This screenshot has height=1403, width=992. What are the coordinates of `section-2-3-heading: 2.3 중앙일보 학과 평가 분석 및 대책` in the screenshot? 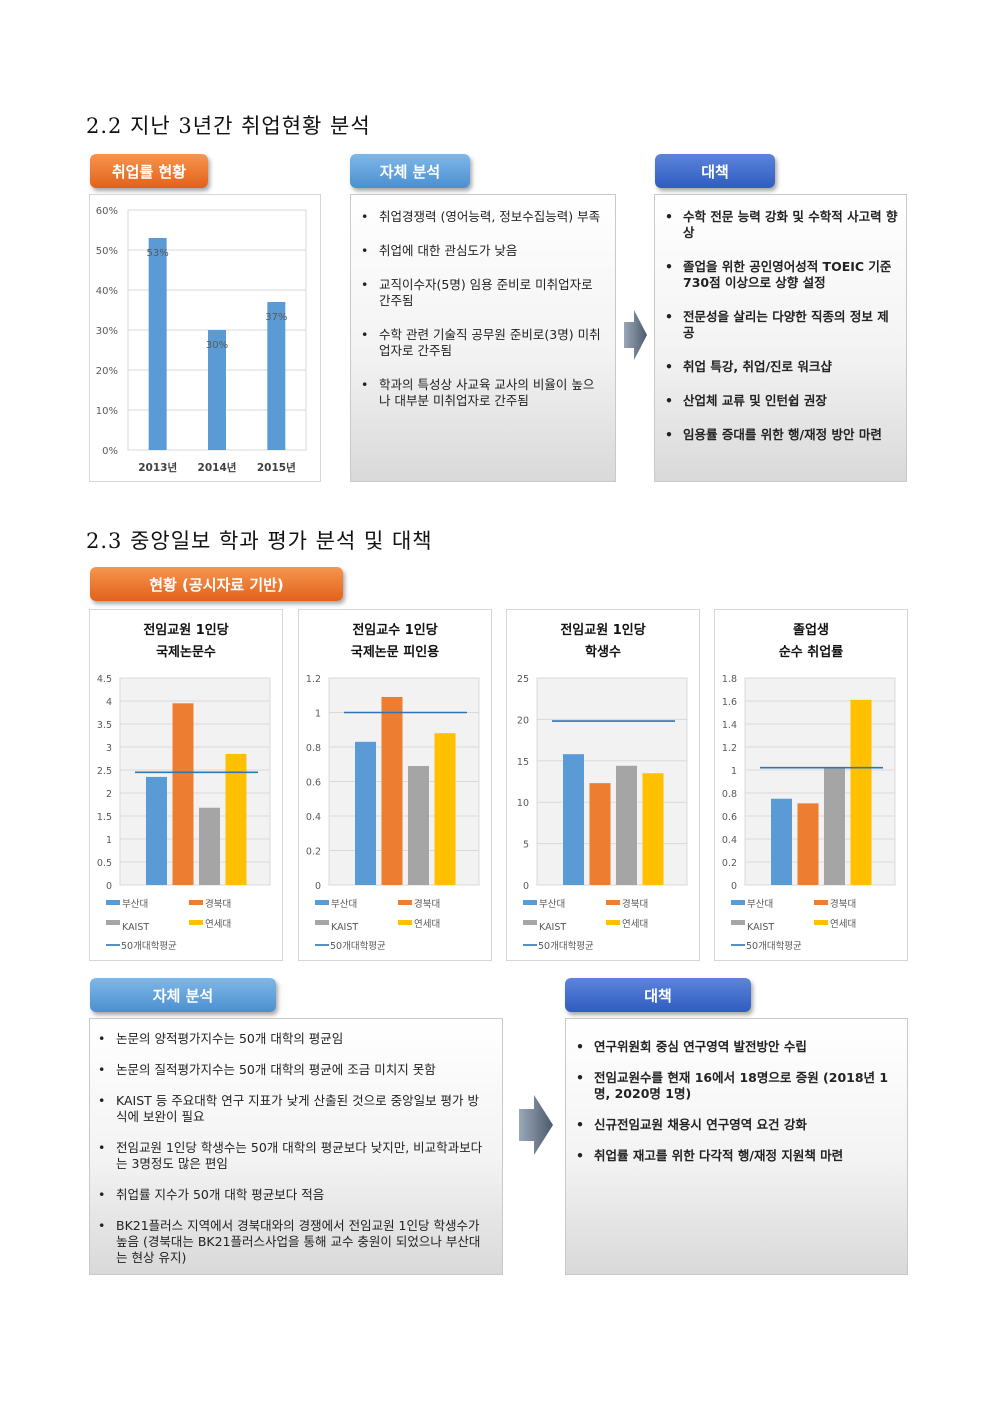 It's located at (259, 541).